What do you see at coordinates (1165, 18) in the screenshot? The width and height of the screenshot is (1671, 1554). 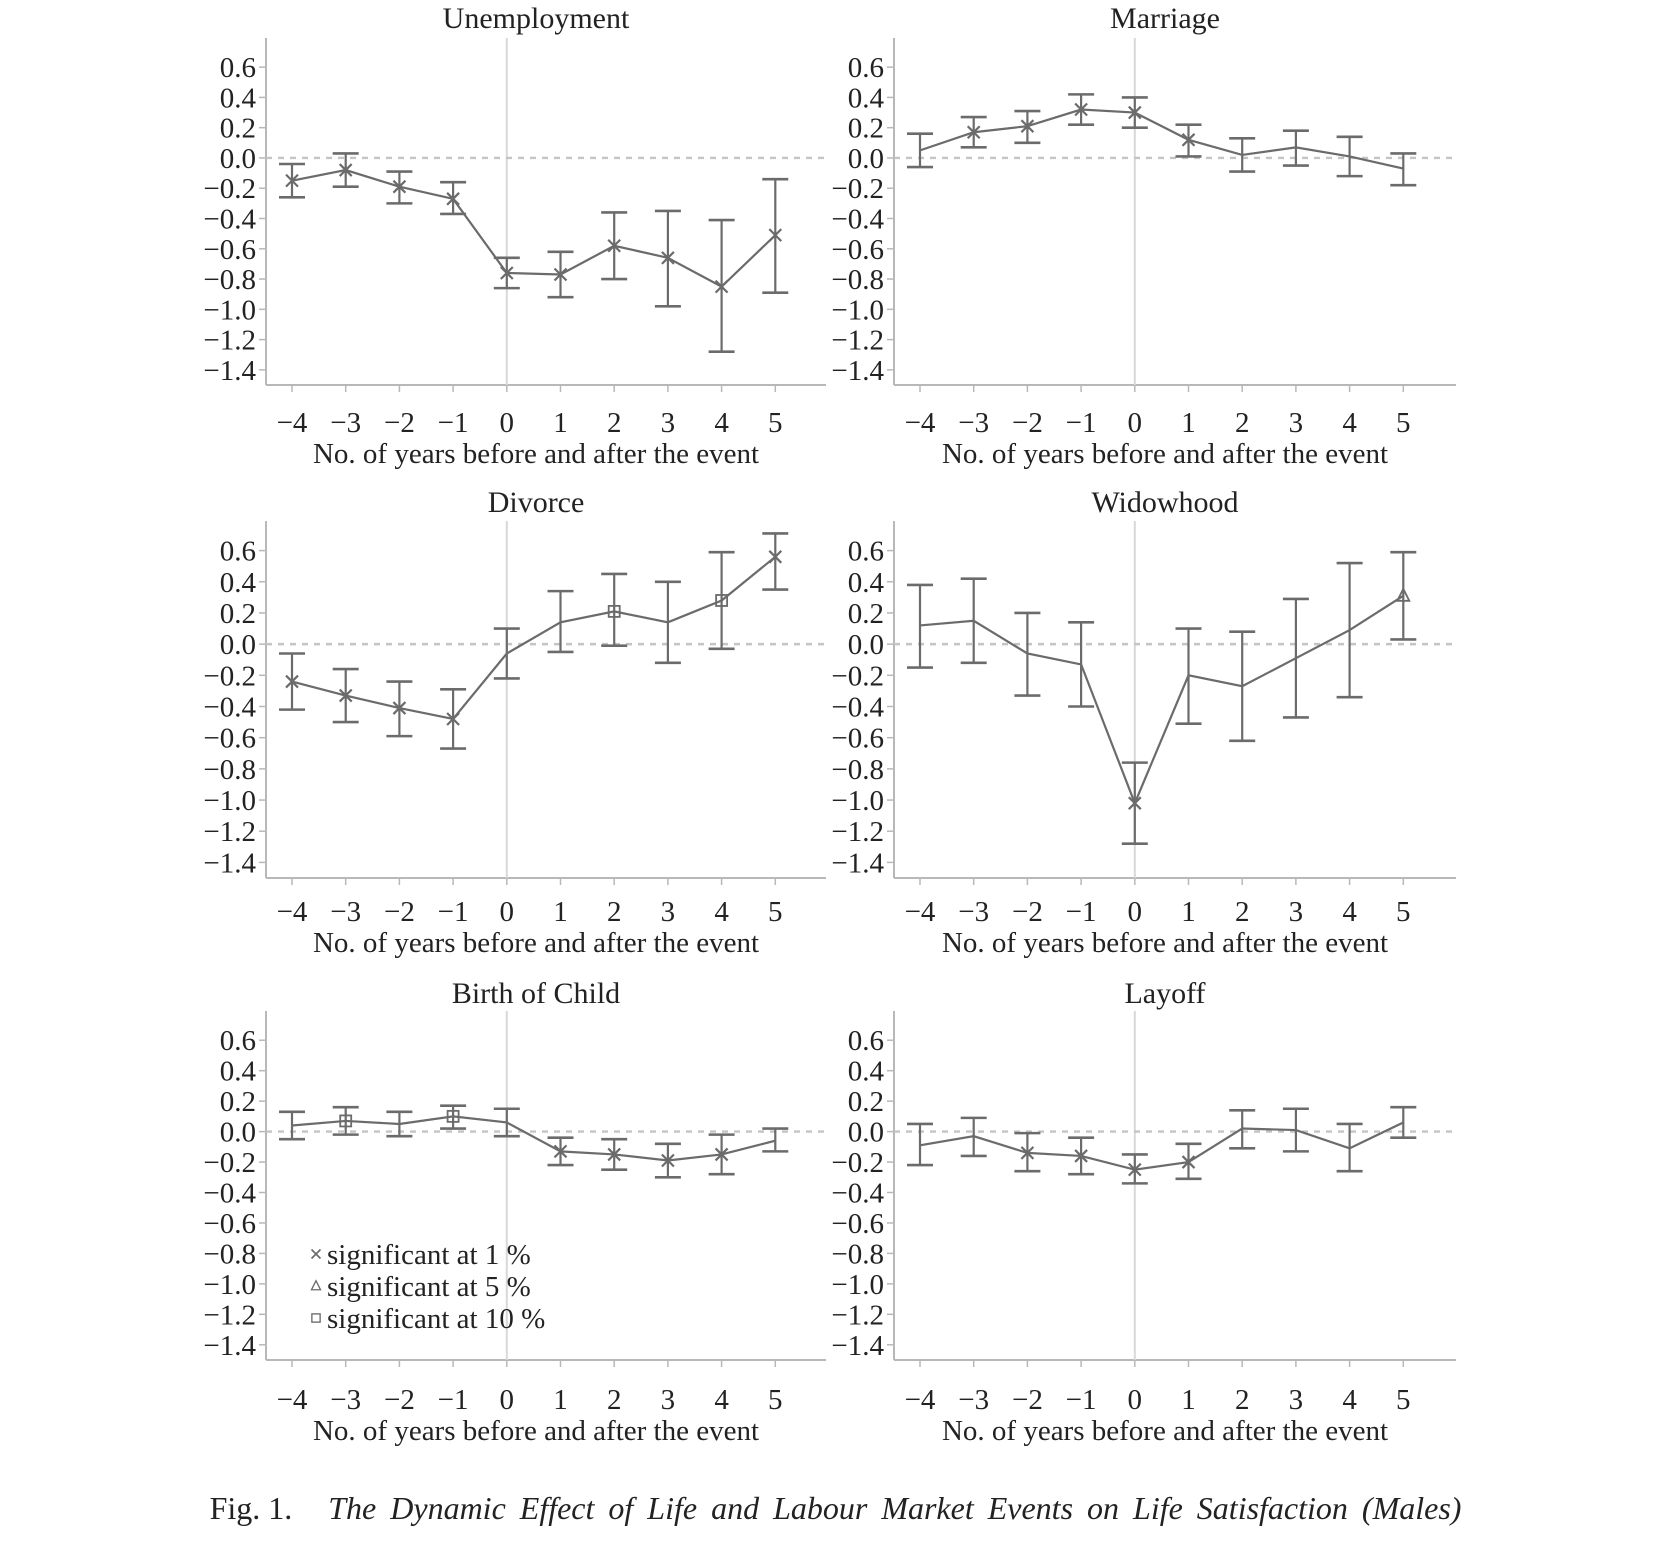 I see `chart-title: Marriage` at bounding box center [1165, 18].